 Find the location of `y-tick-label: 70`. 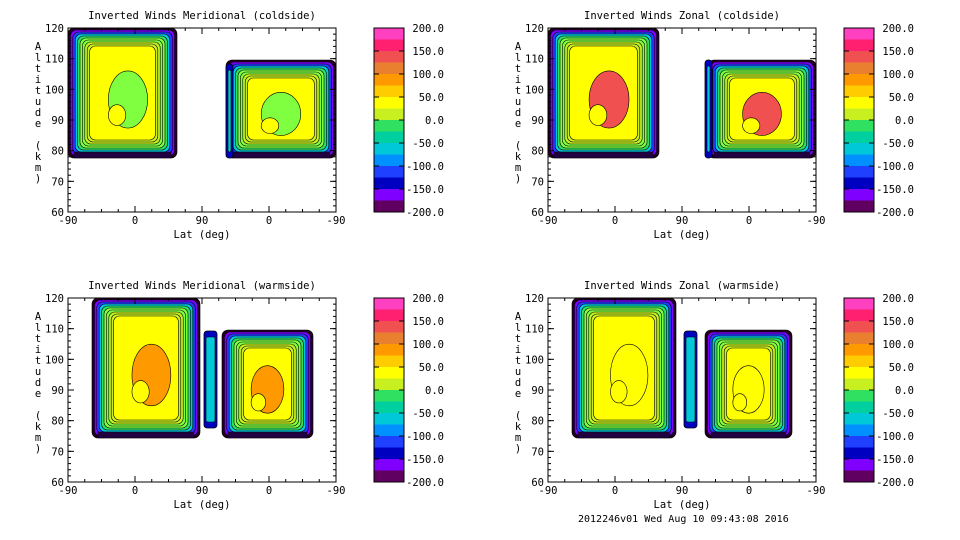

y-tick-label: 70 is located at coordinates (537, 452).